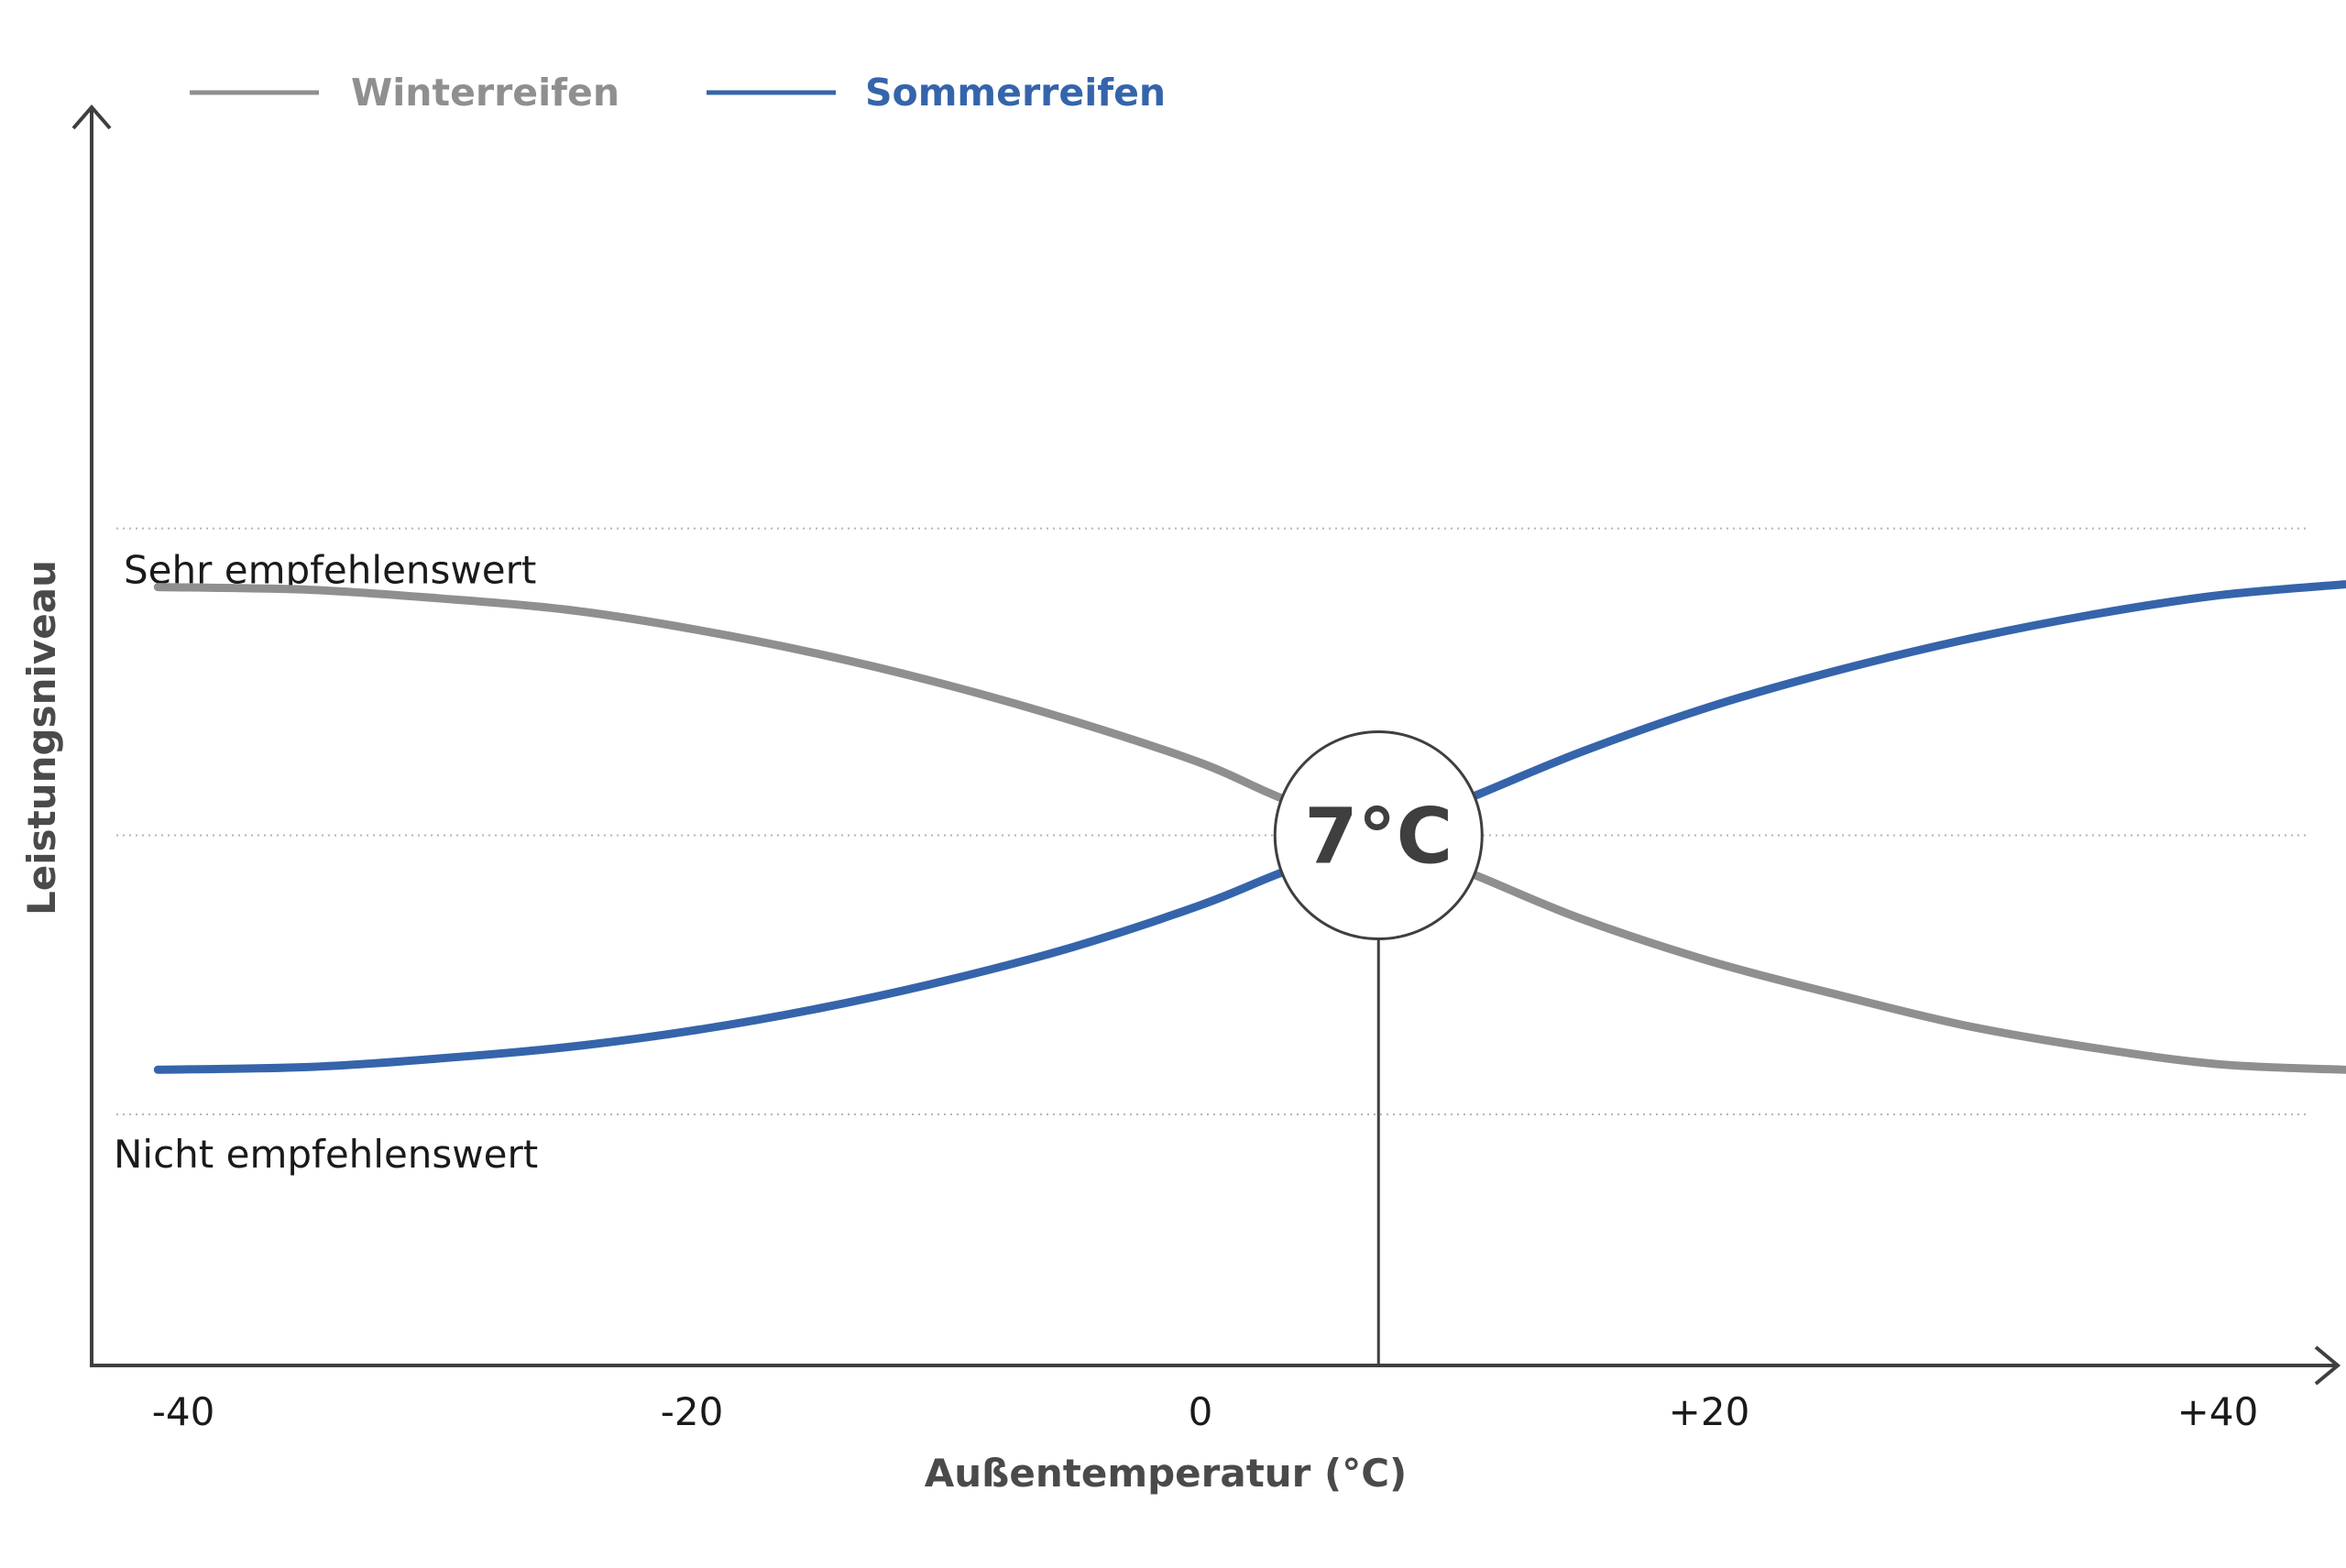  I want to click on annotation-circle, so click(1378, 835).